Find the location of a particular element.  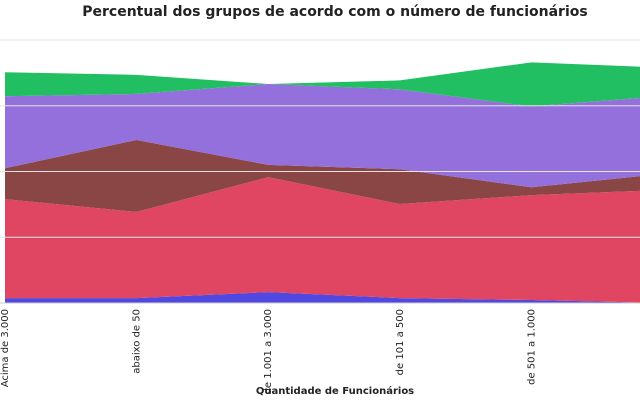

x-tick-label: de 101 a 500 is located at coordinates (400, 342).